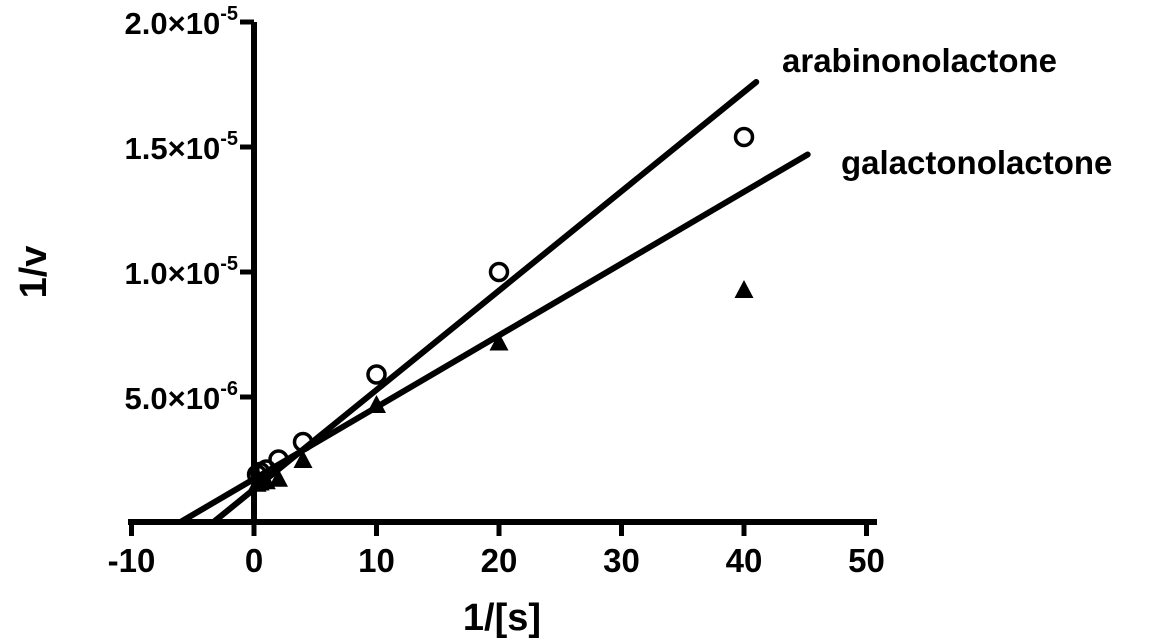  Describe the element at coordinates (502, 618) in the screenshot. I see `x-axis-title: 1/[s]` at that location.